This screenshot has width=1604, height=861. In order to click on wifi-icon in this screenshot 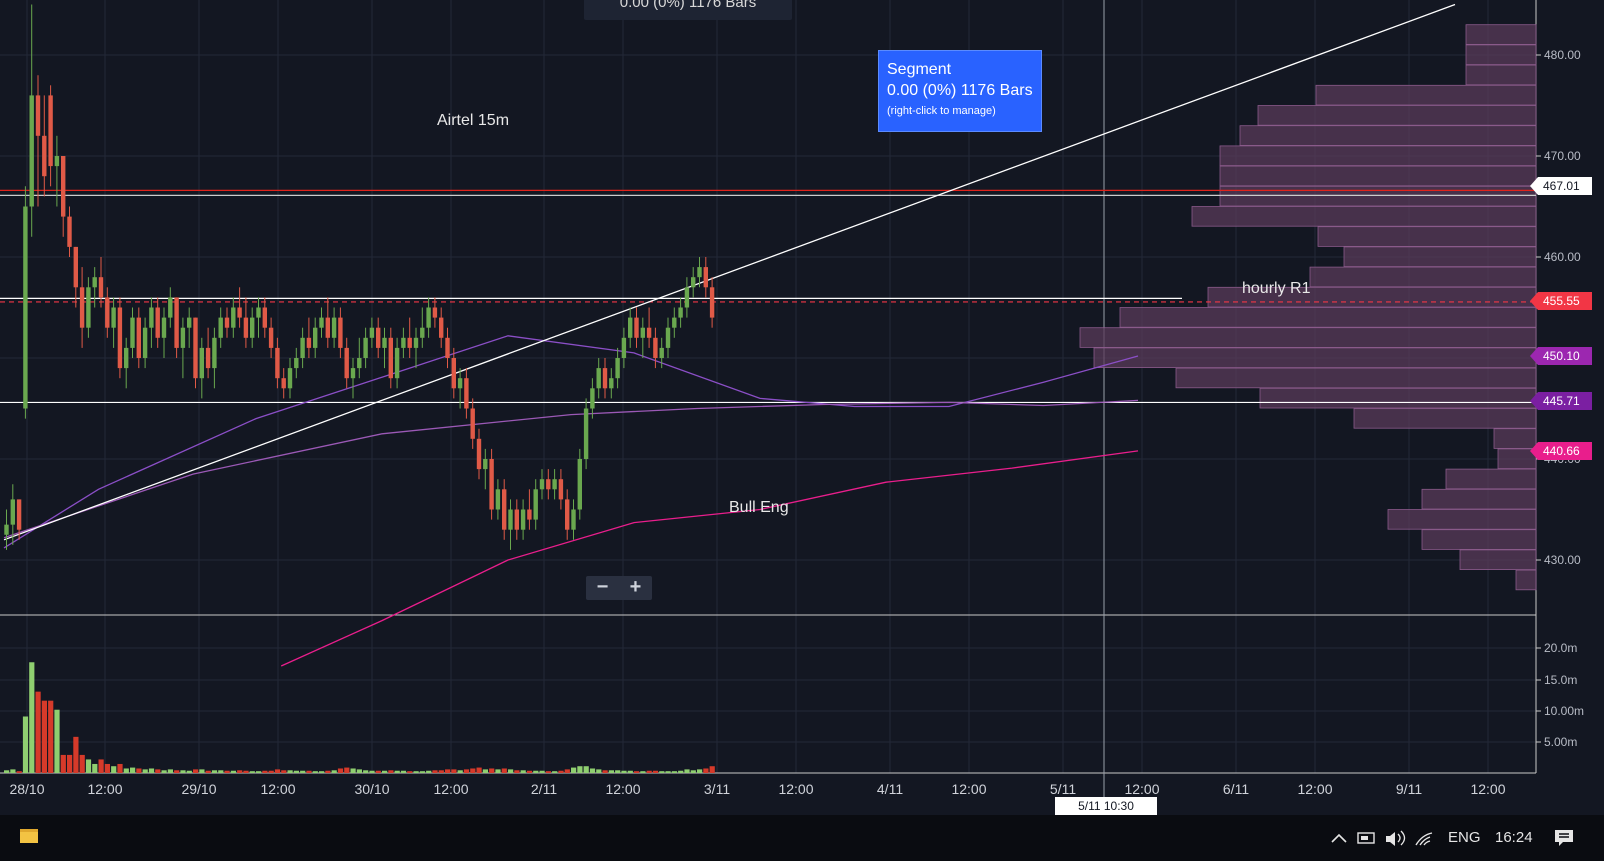, I will do `click(1424, 839)`.